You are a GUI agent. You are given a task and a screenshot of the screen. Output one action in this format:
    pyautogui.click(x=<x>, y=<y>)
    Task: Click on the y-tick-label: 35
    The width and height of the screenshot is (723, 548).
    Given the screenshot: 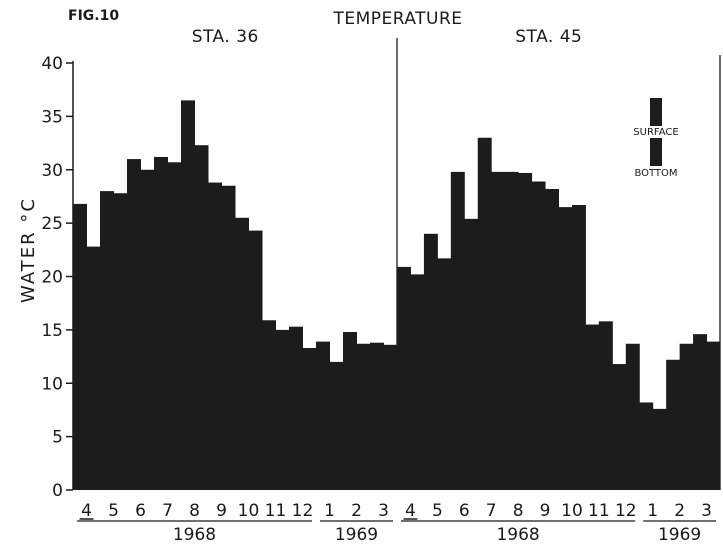 What is the action you would take?
    pyautogui.click(x=52, y=117)
    